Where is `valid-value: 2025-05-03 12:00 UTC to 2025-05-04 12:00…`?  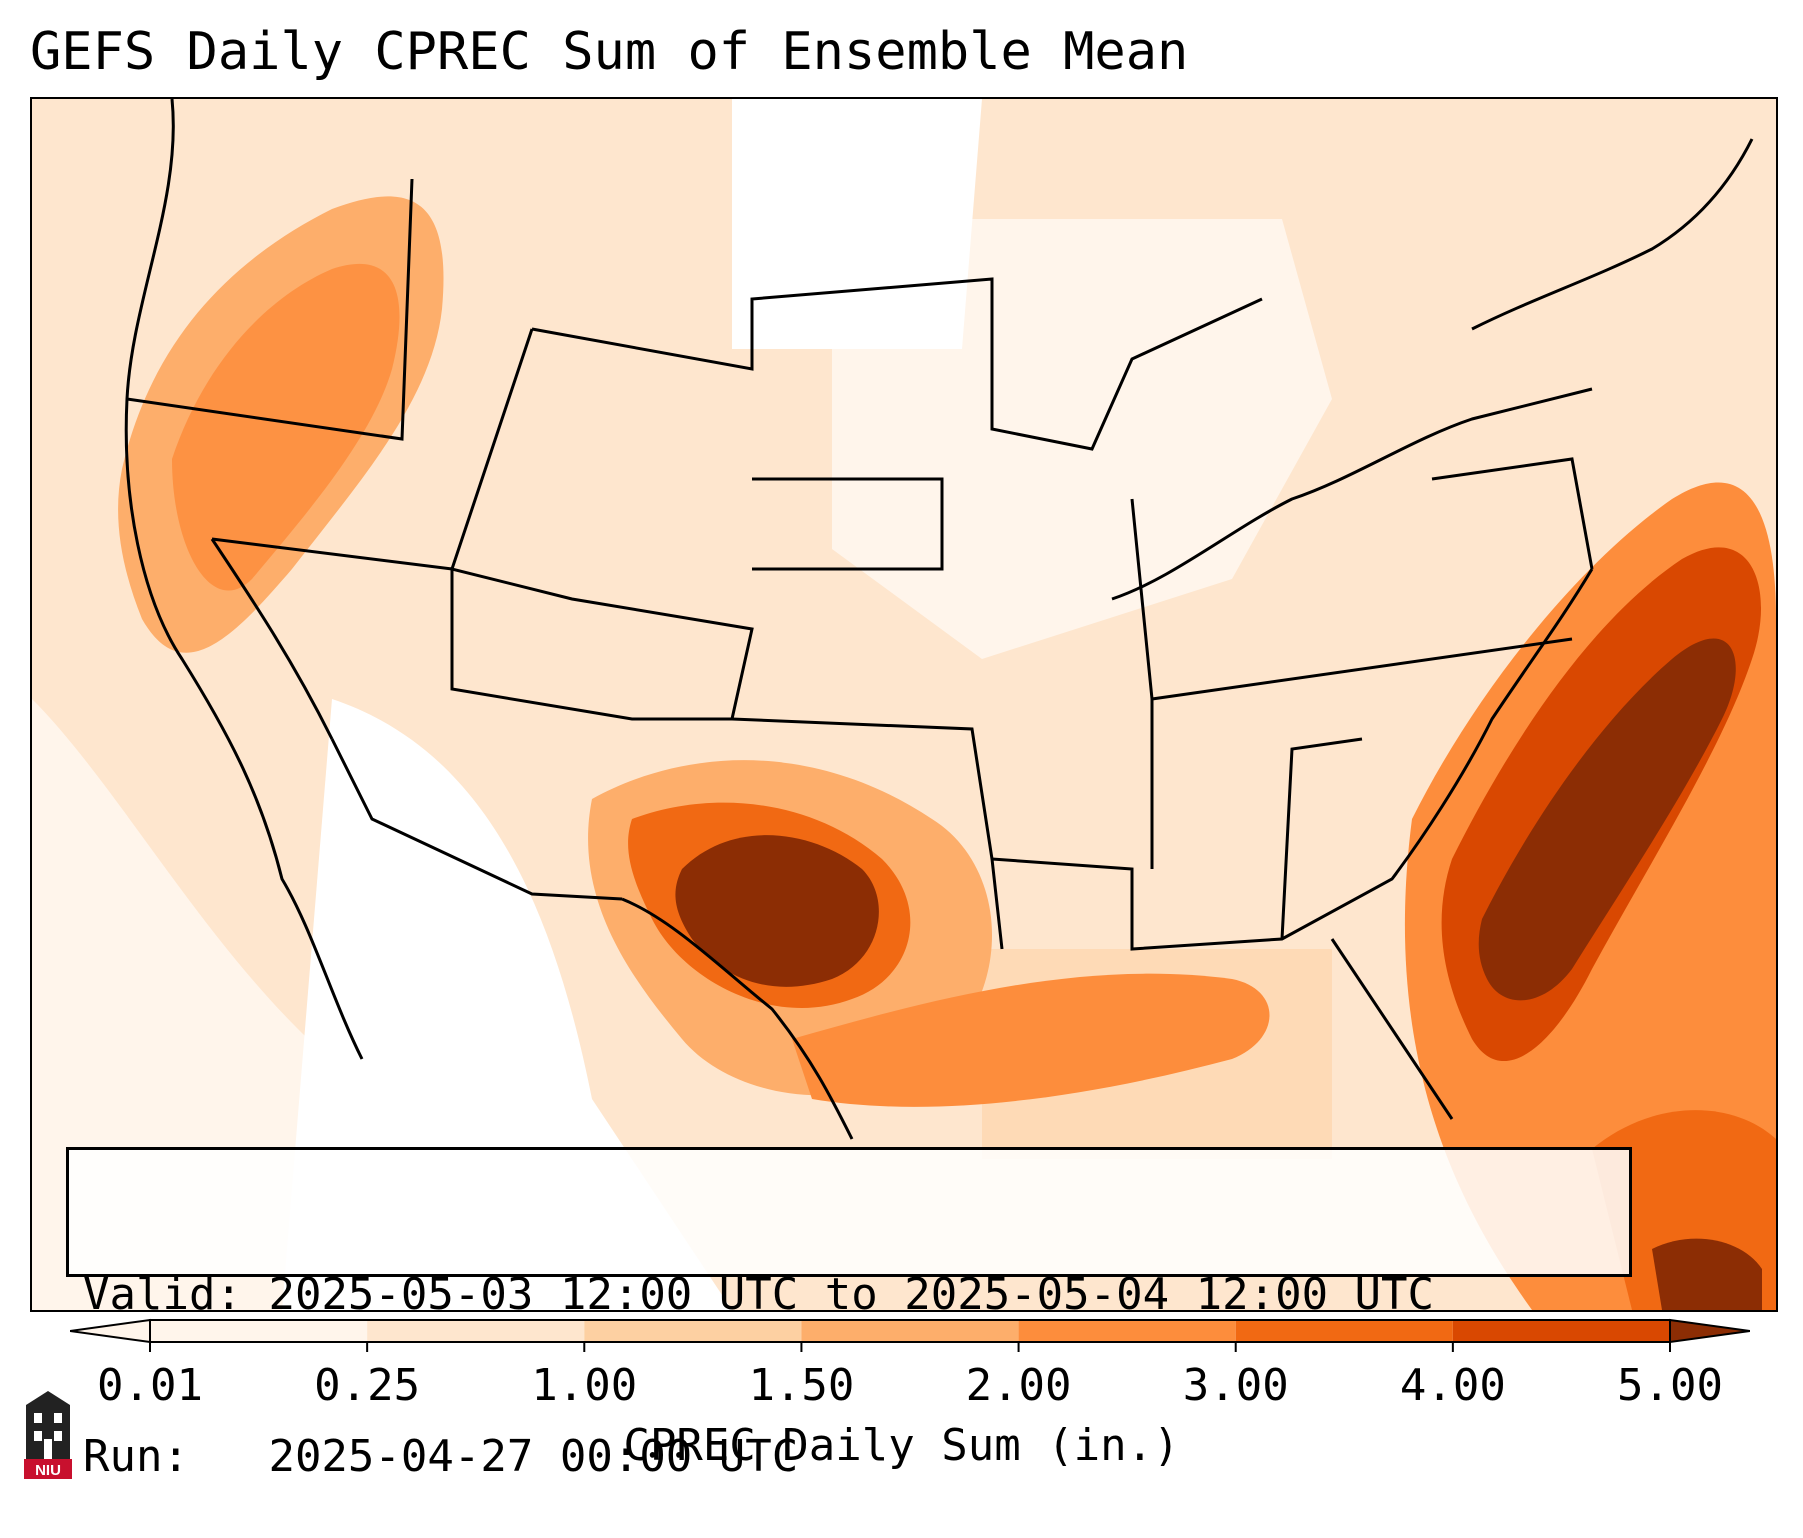
valid-value: 2025-05-03 12:00 UTC to 2025-05-04 12:00… is located at coordinates (851, 1294).